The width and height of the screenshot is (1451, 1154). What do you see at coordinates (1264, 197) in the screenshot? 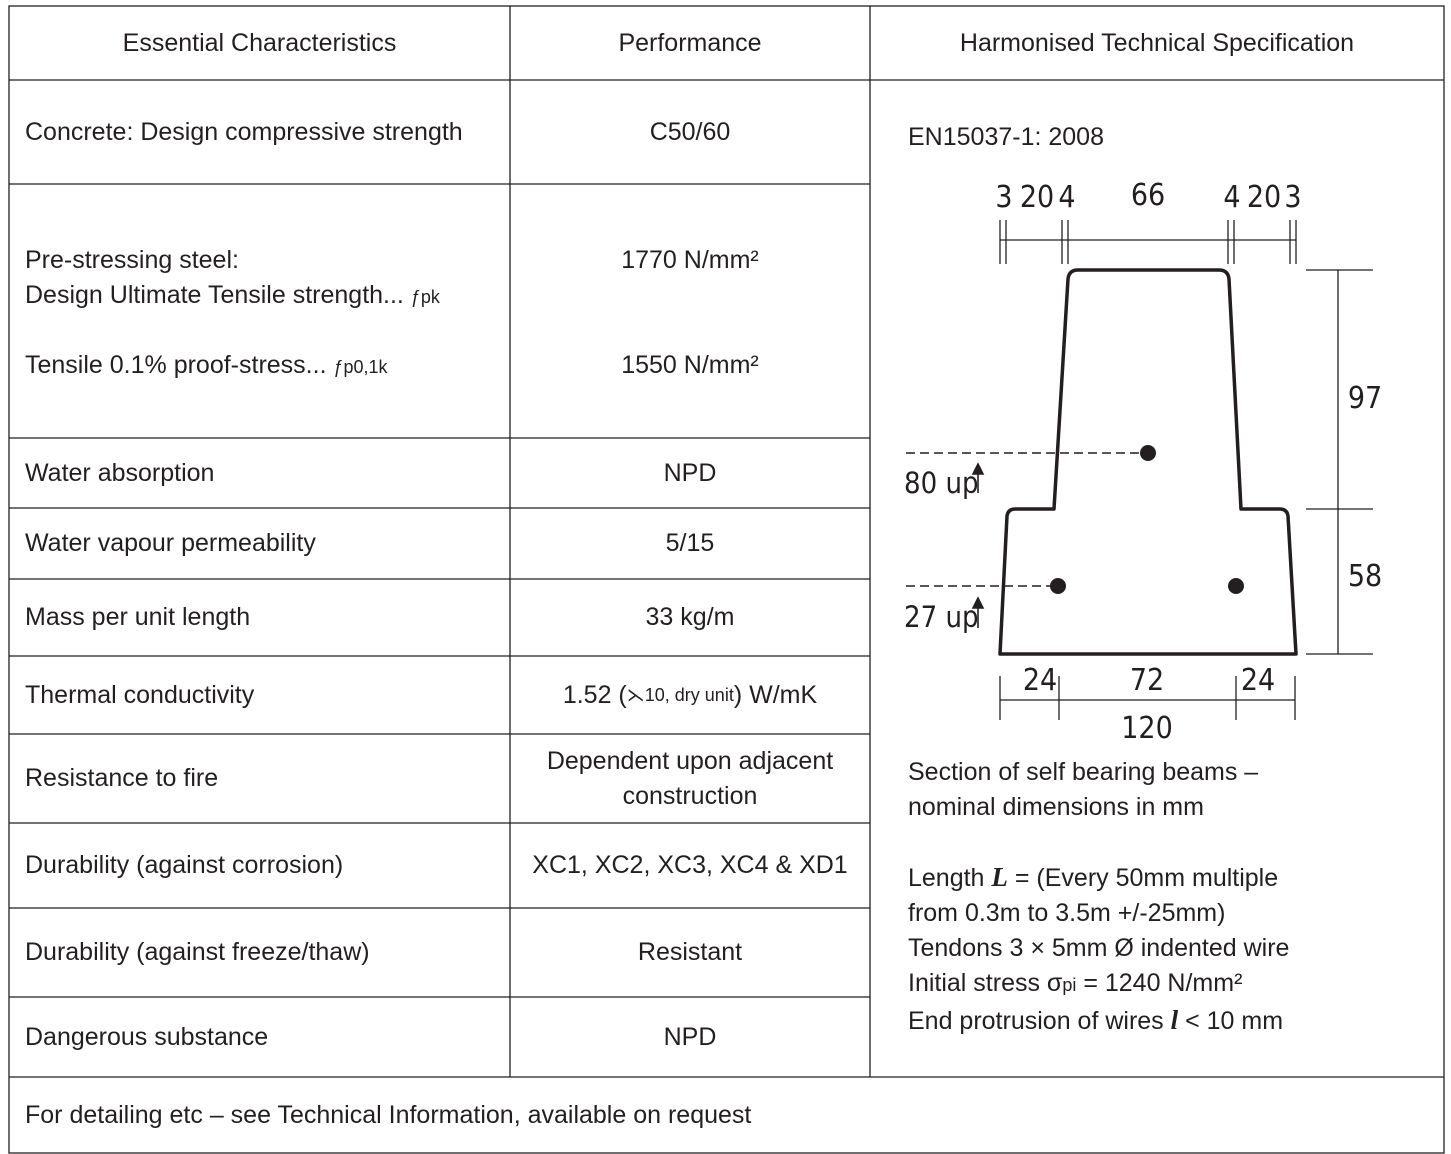
I see `top-dim-6: 20` at bounding box center [1264, 197].